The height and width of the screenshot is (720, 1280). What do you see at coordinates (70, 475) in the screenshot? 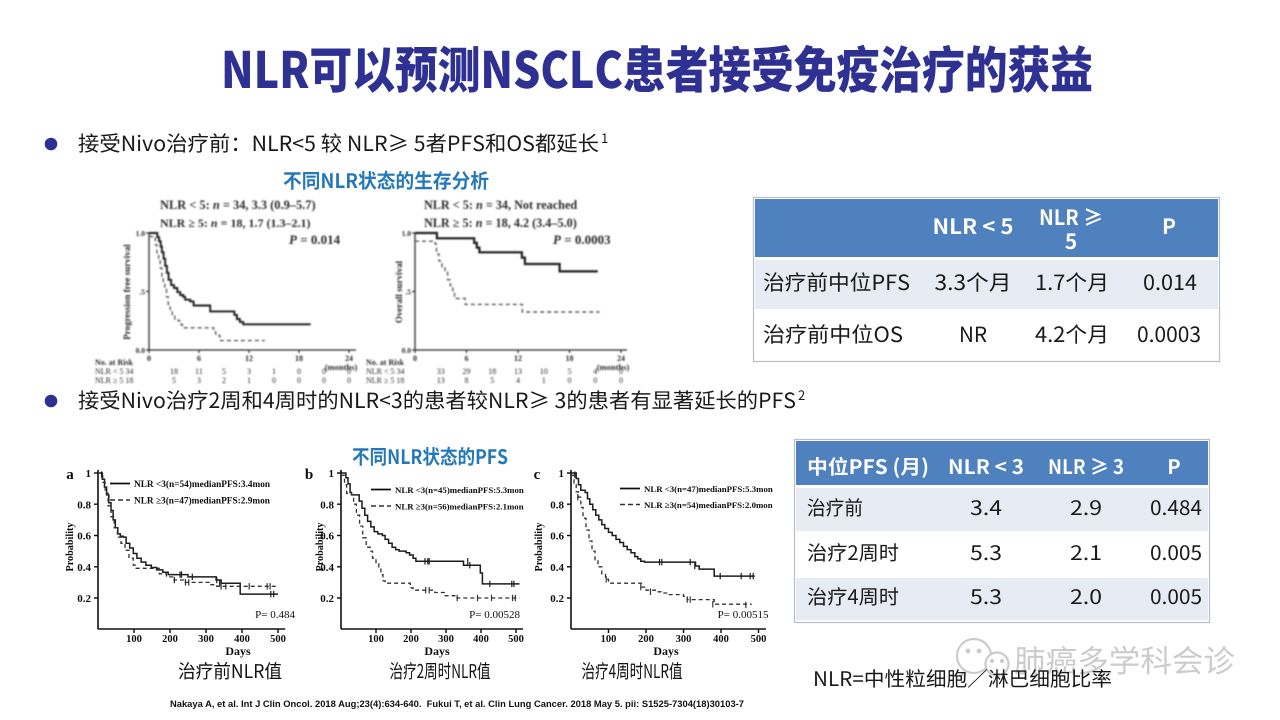
I see `svg-text: a` at bounding box center [70, 475].